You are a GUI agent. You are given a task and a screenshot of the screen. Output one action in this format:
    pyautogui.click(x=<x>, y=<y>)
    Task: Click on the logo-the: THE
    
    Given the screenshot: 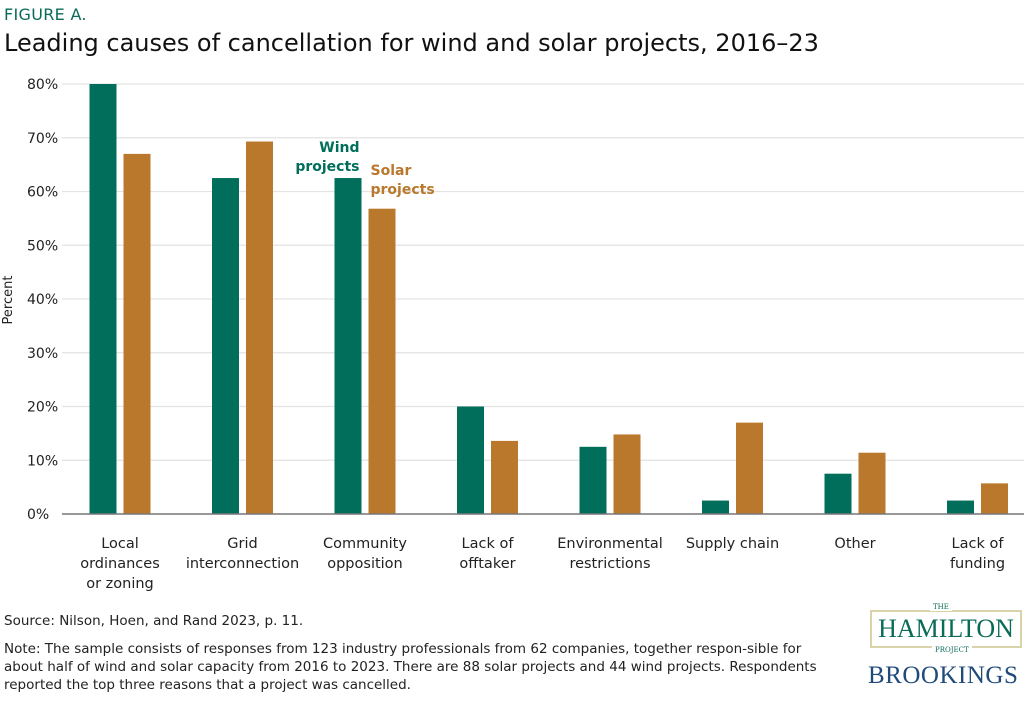 What is the action you would take?
    pyautogui.click(x=941, y=607)
    